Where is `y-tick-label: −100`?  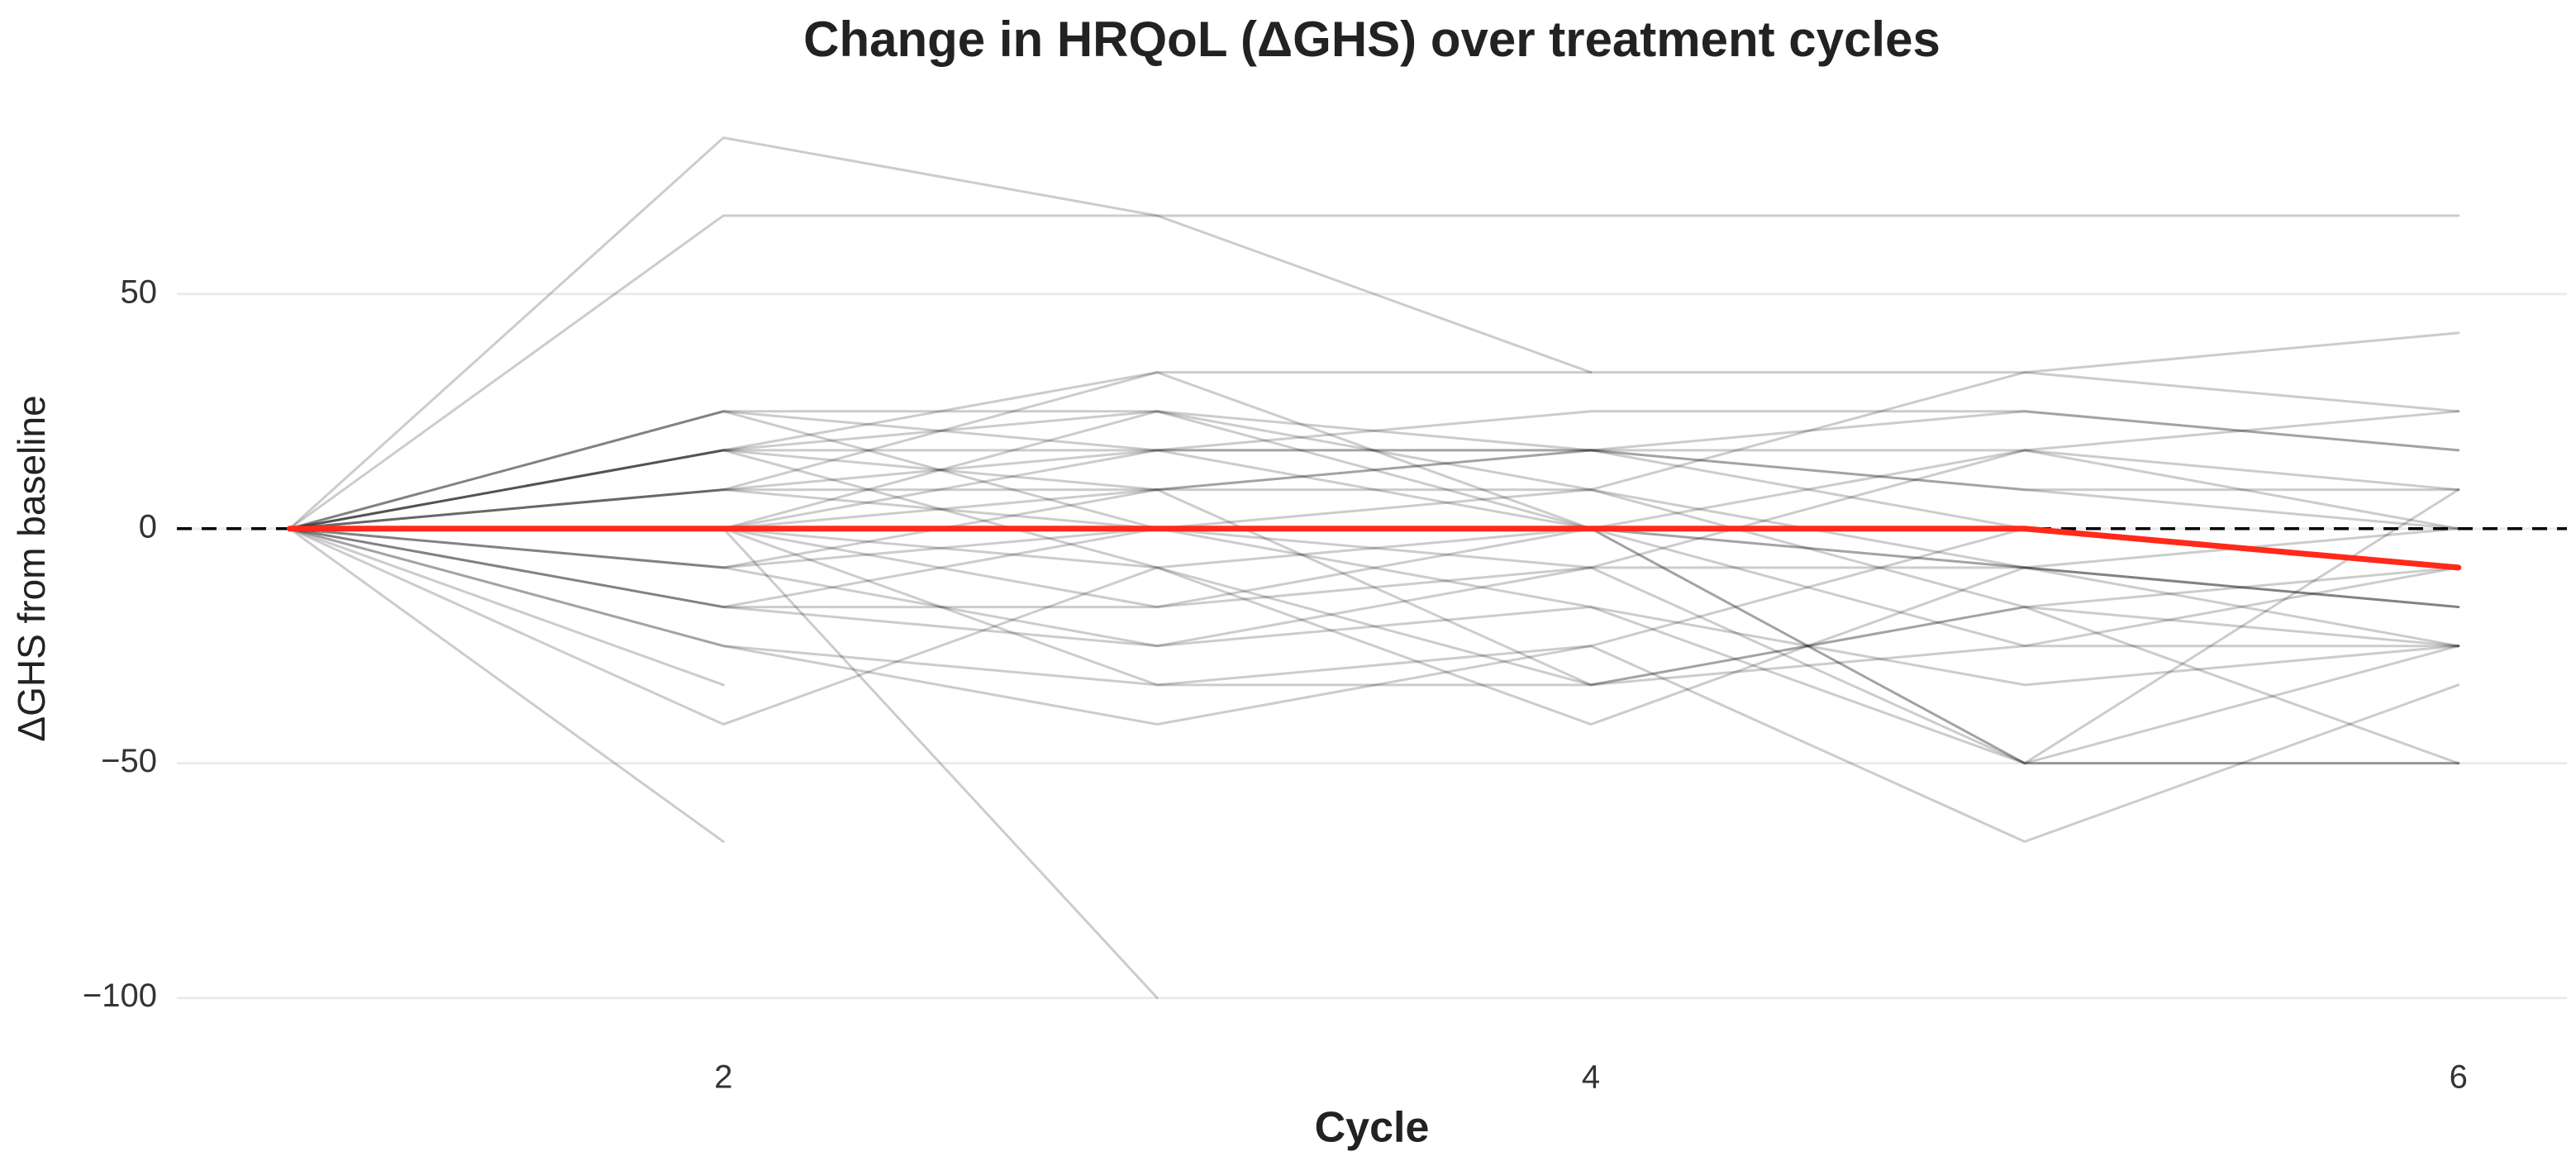
y-tick-label: −100 is located at coordinates (120, 996).